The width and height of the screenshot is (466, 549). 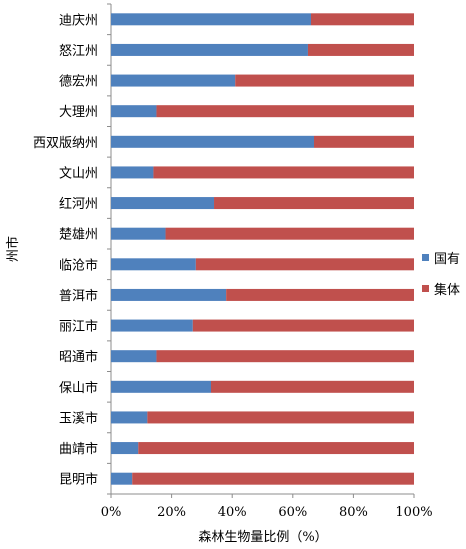 I want to click on category-label: 德宏州, so click(x=78, y=82).